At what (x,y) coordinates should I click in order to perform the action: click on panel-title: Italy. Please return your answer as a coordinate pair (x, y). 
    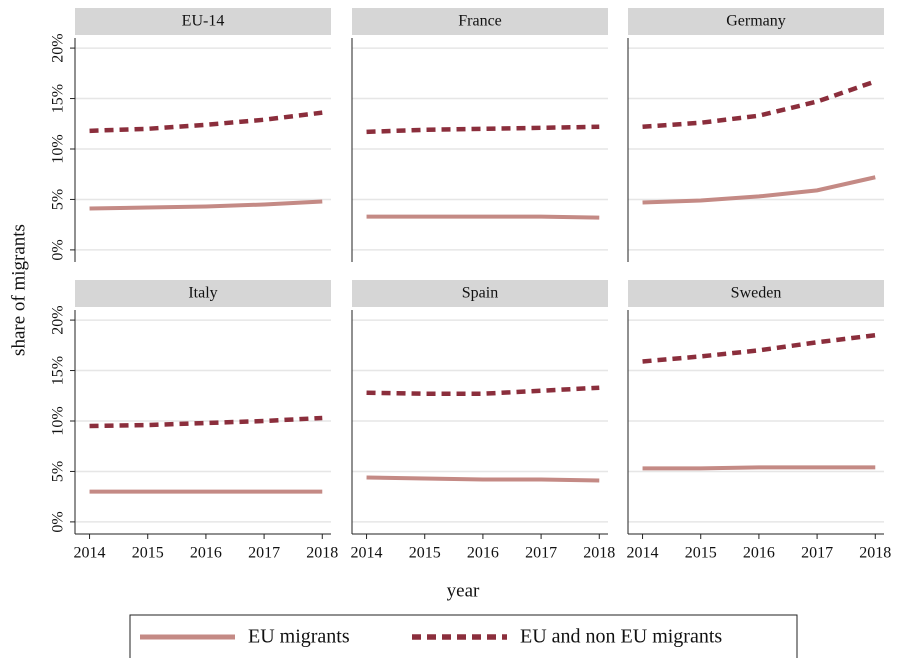
    Looking at the image, I should click on (202, 293).